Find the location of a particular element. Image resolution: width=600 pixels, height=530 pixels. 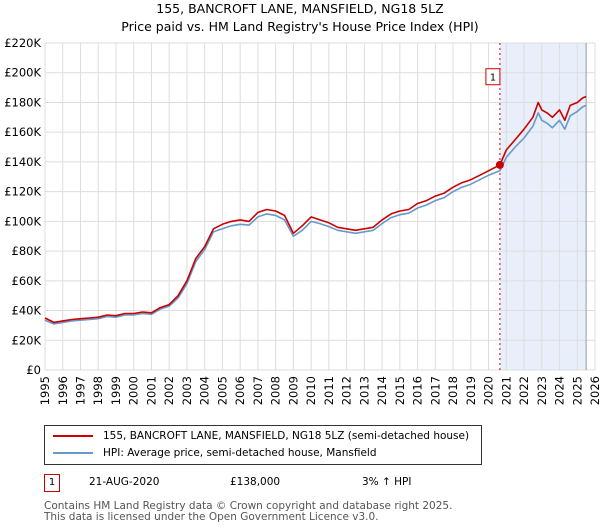

y-tick-label: £60K is located at coordinates (27, 281).